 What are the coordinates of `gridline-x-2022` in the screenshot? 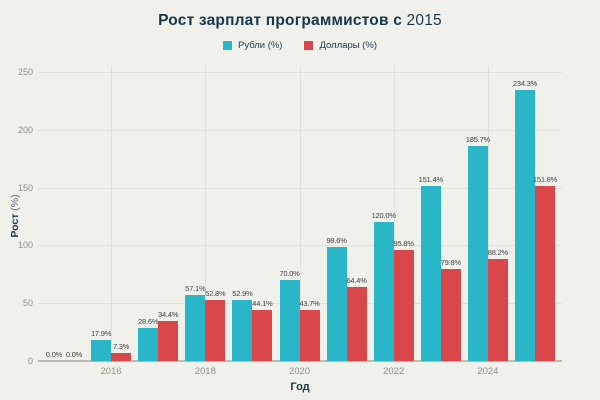 It's located at (394, 213).